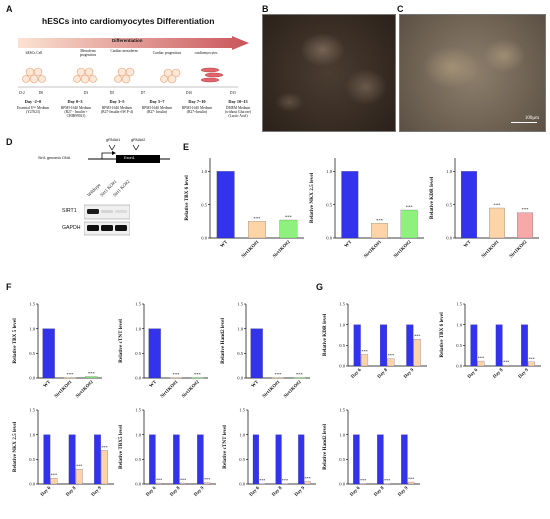 Image resolution: width=550 pixels, height=519 pixels. I want to click on y-tick-label: 1.5, so click(138, 410).